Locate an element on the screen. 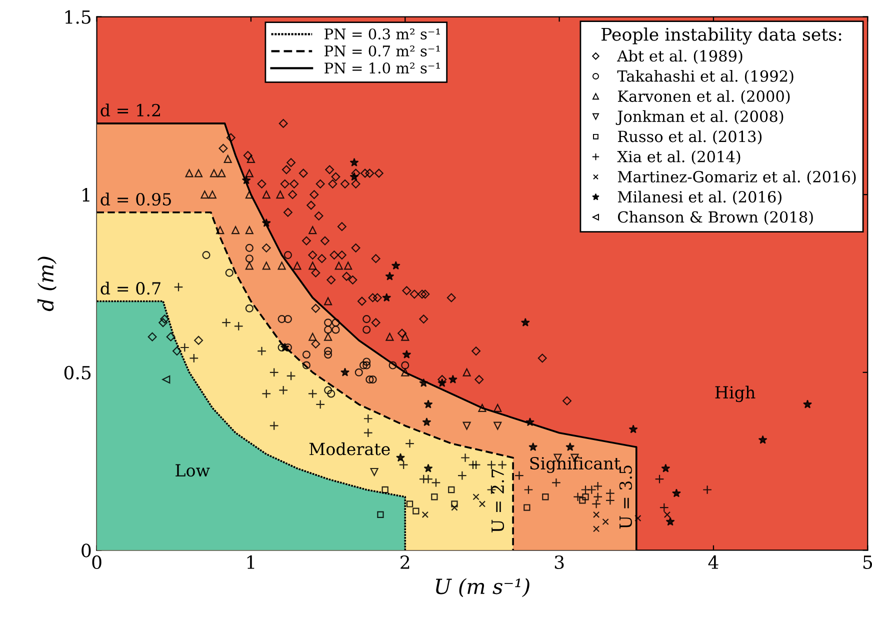 Image resolution: width=872 pixels, height=621 pixels. legend-label: Takahashi et al. (1992) is located at coordinates (705, 77).